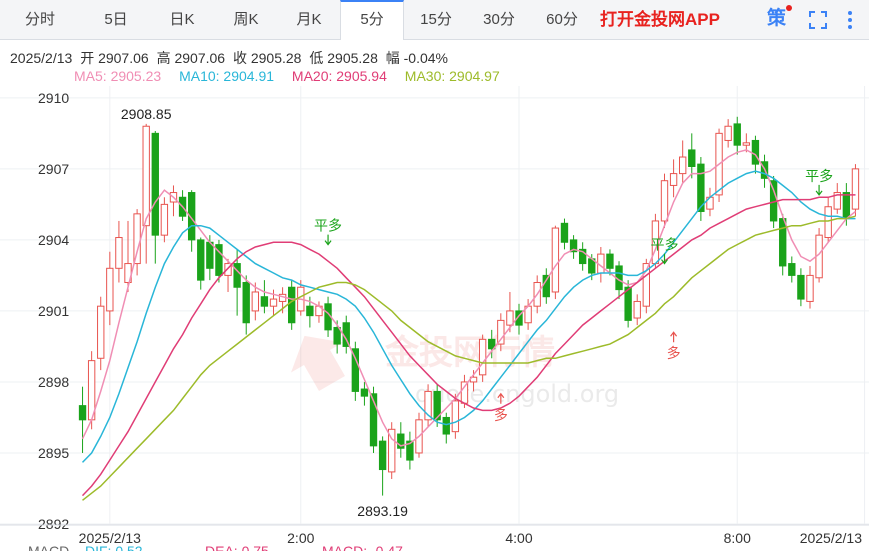 The height and width of the screenshot is (551, 869). Describe the element at coordinates (41, 58) in the screenshot. I see `readout-date: 2025/2/13` at that location.